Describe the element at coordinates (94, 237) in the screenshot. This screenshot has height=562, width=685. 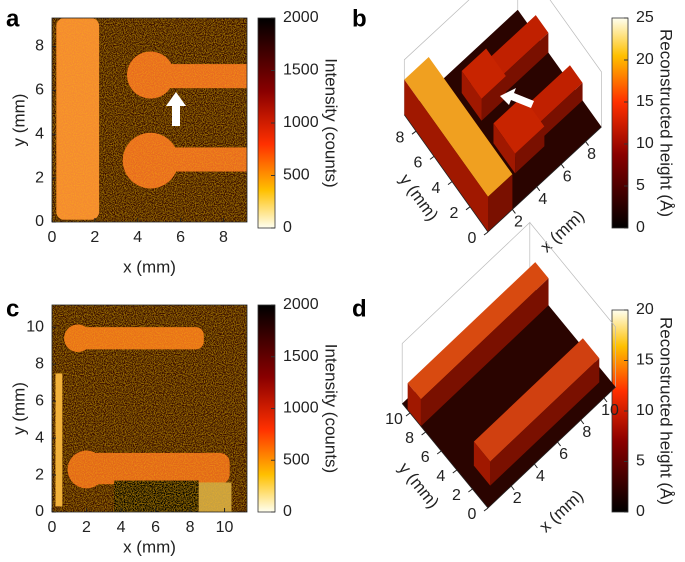
I see `x-tick-label: 2` at that location.